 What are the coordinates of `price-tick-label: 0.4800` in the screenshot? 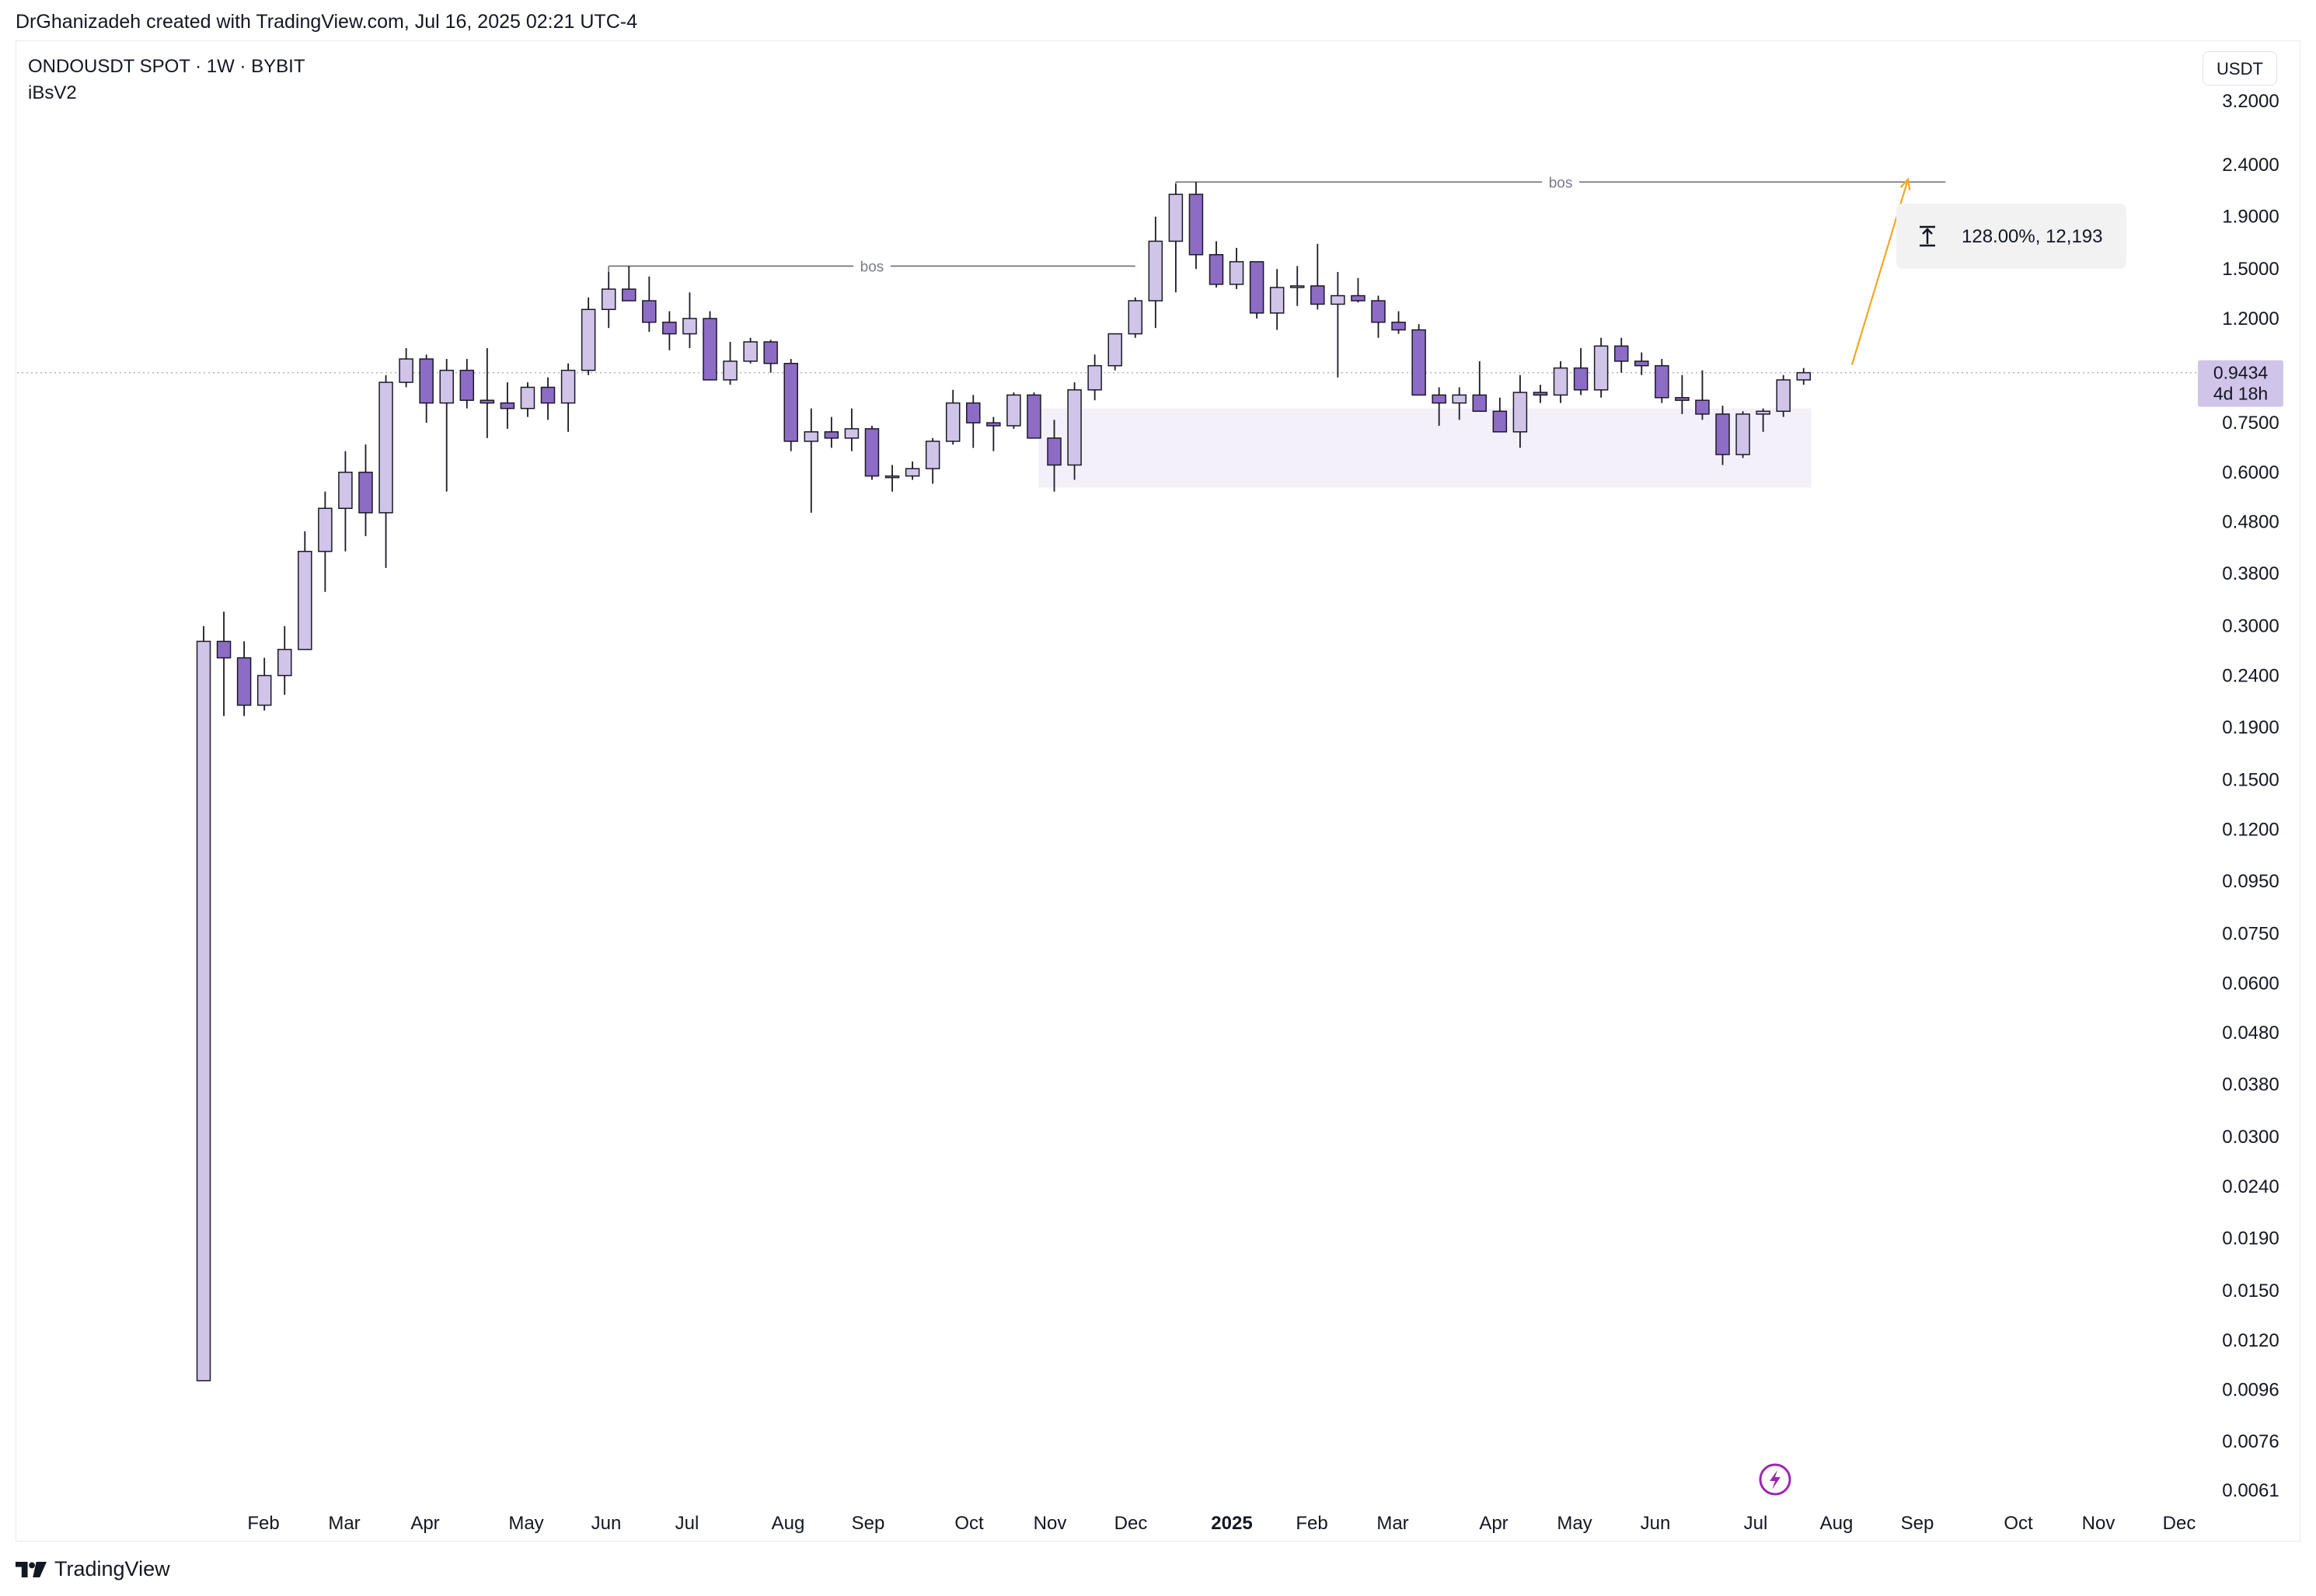 It's located at (2250, 522).